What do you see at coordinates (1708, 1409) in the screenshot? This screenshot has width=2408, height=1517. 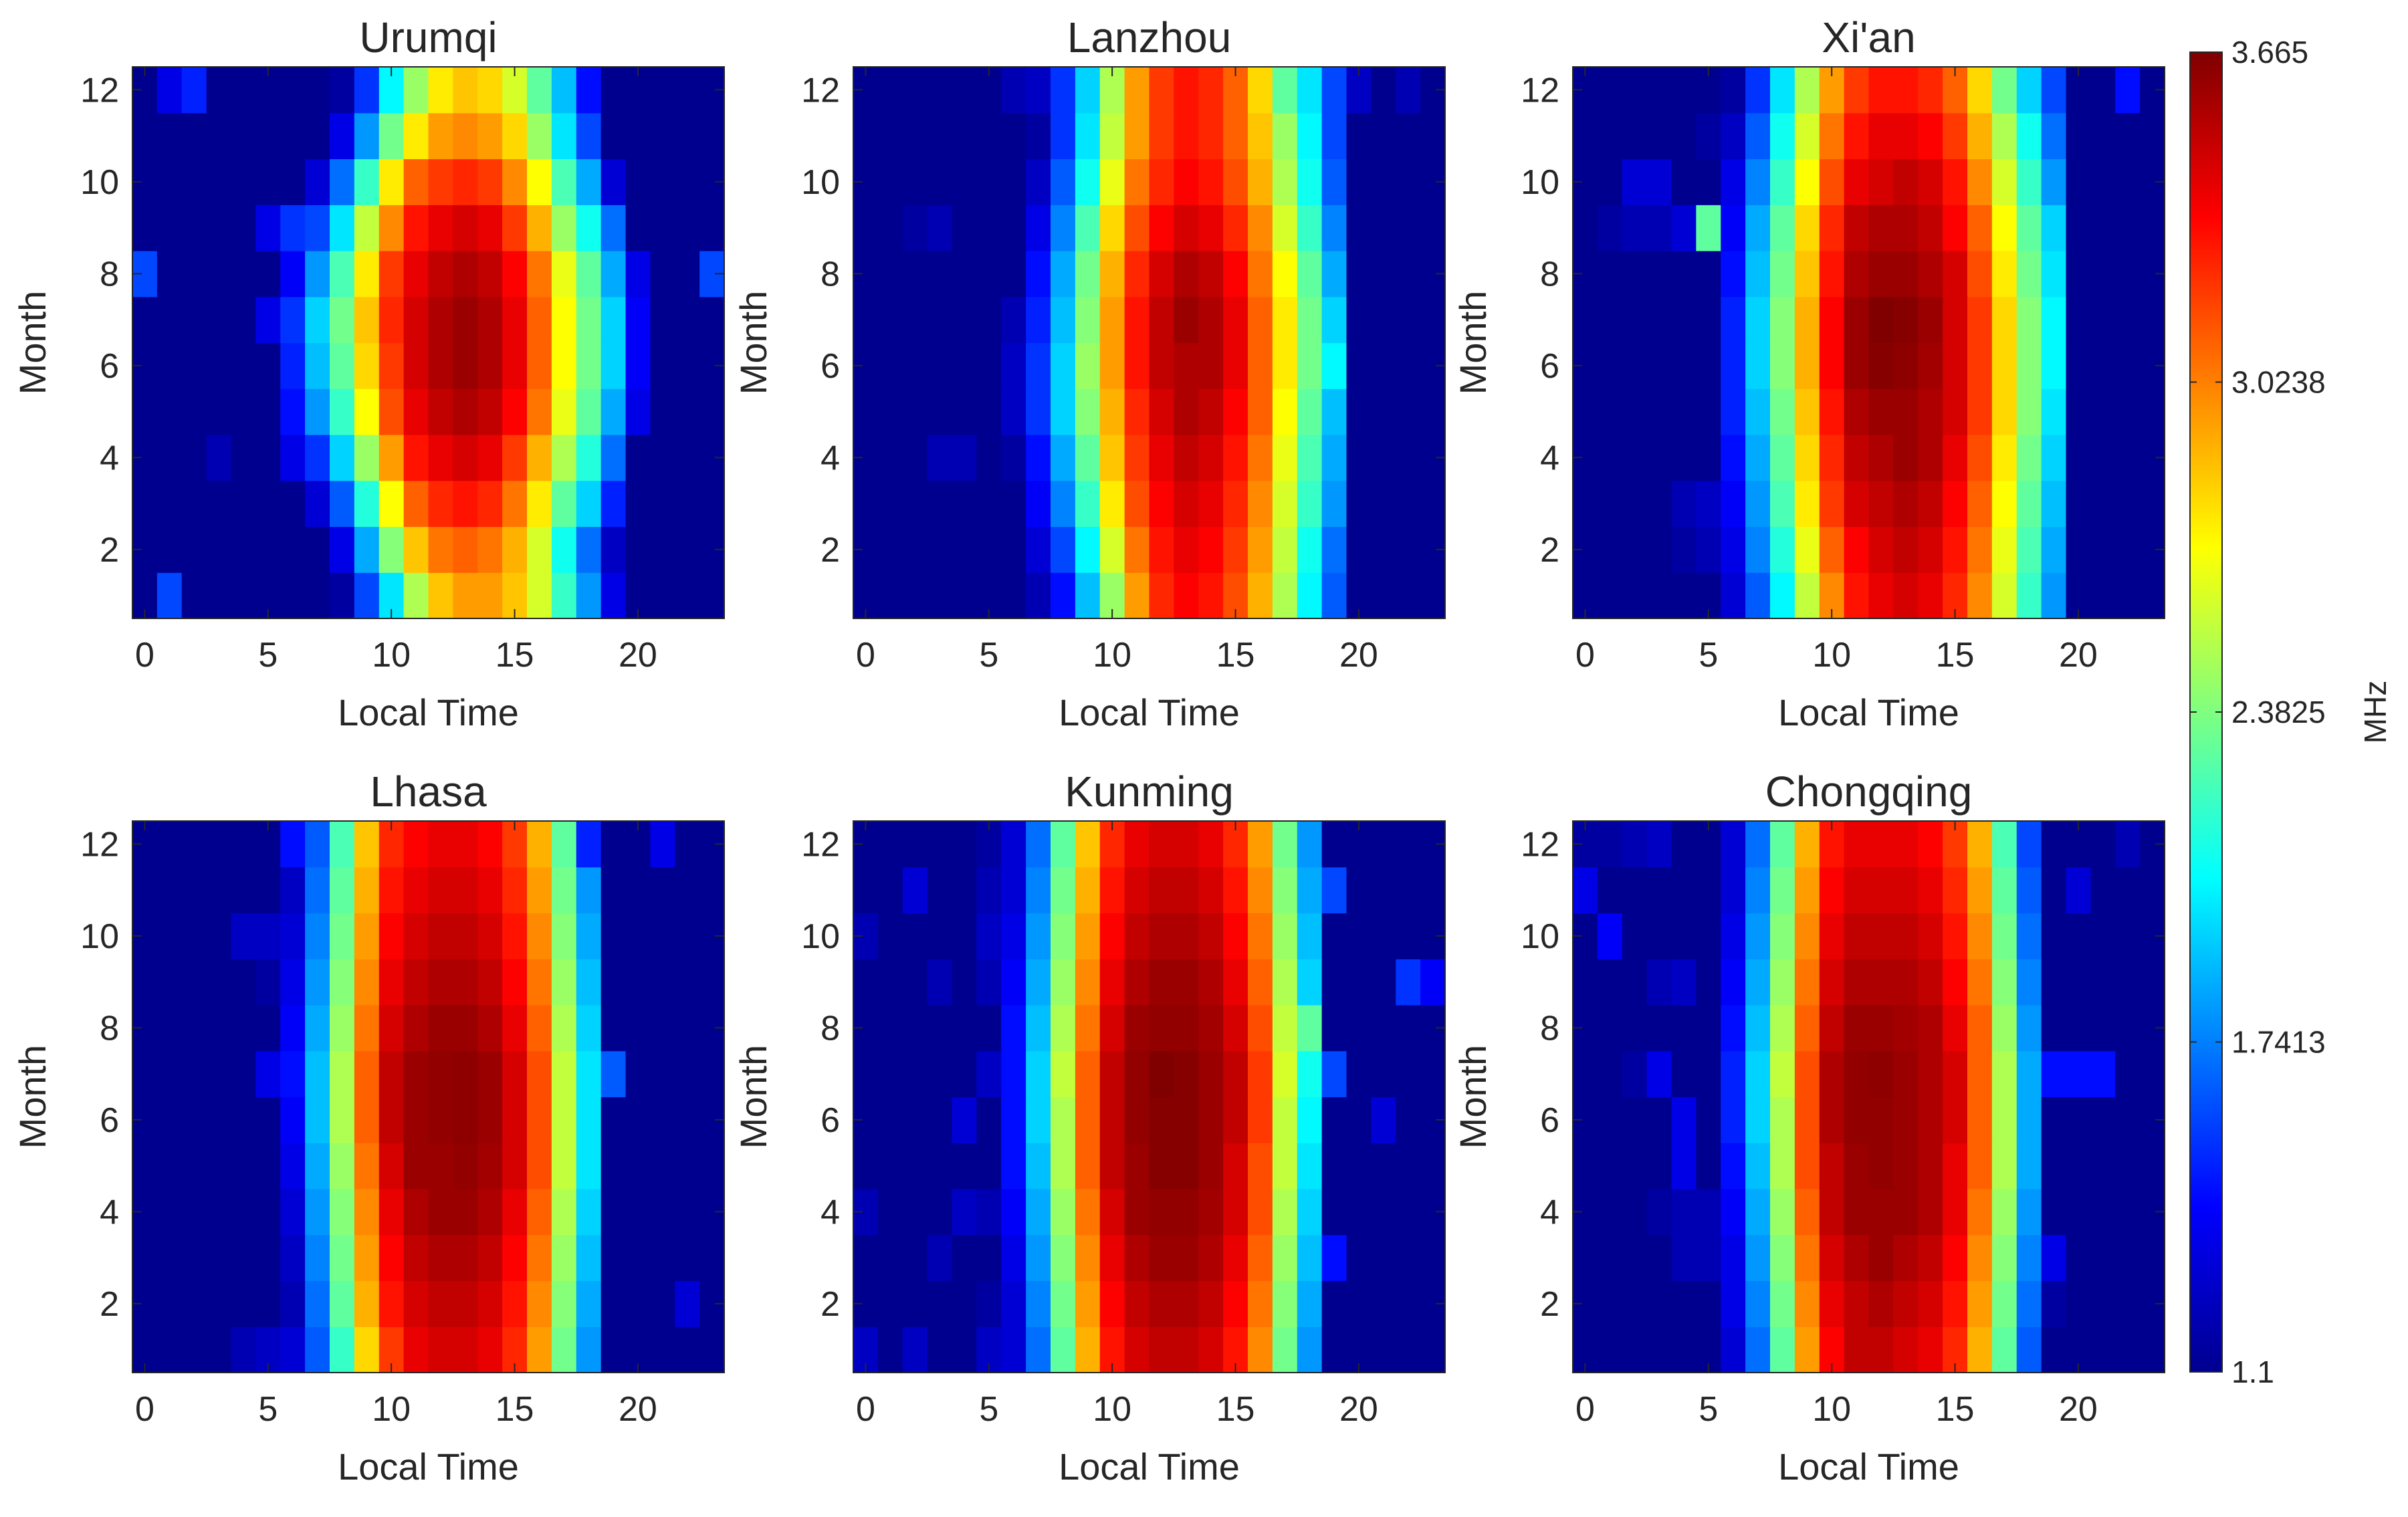 I see `x-tick-label: 5` at bounding box center [1708, 1409].